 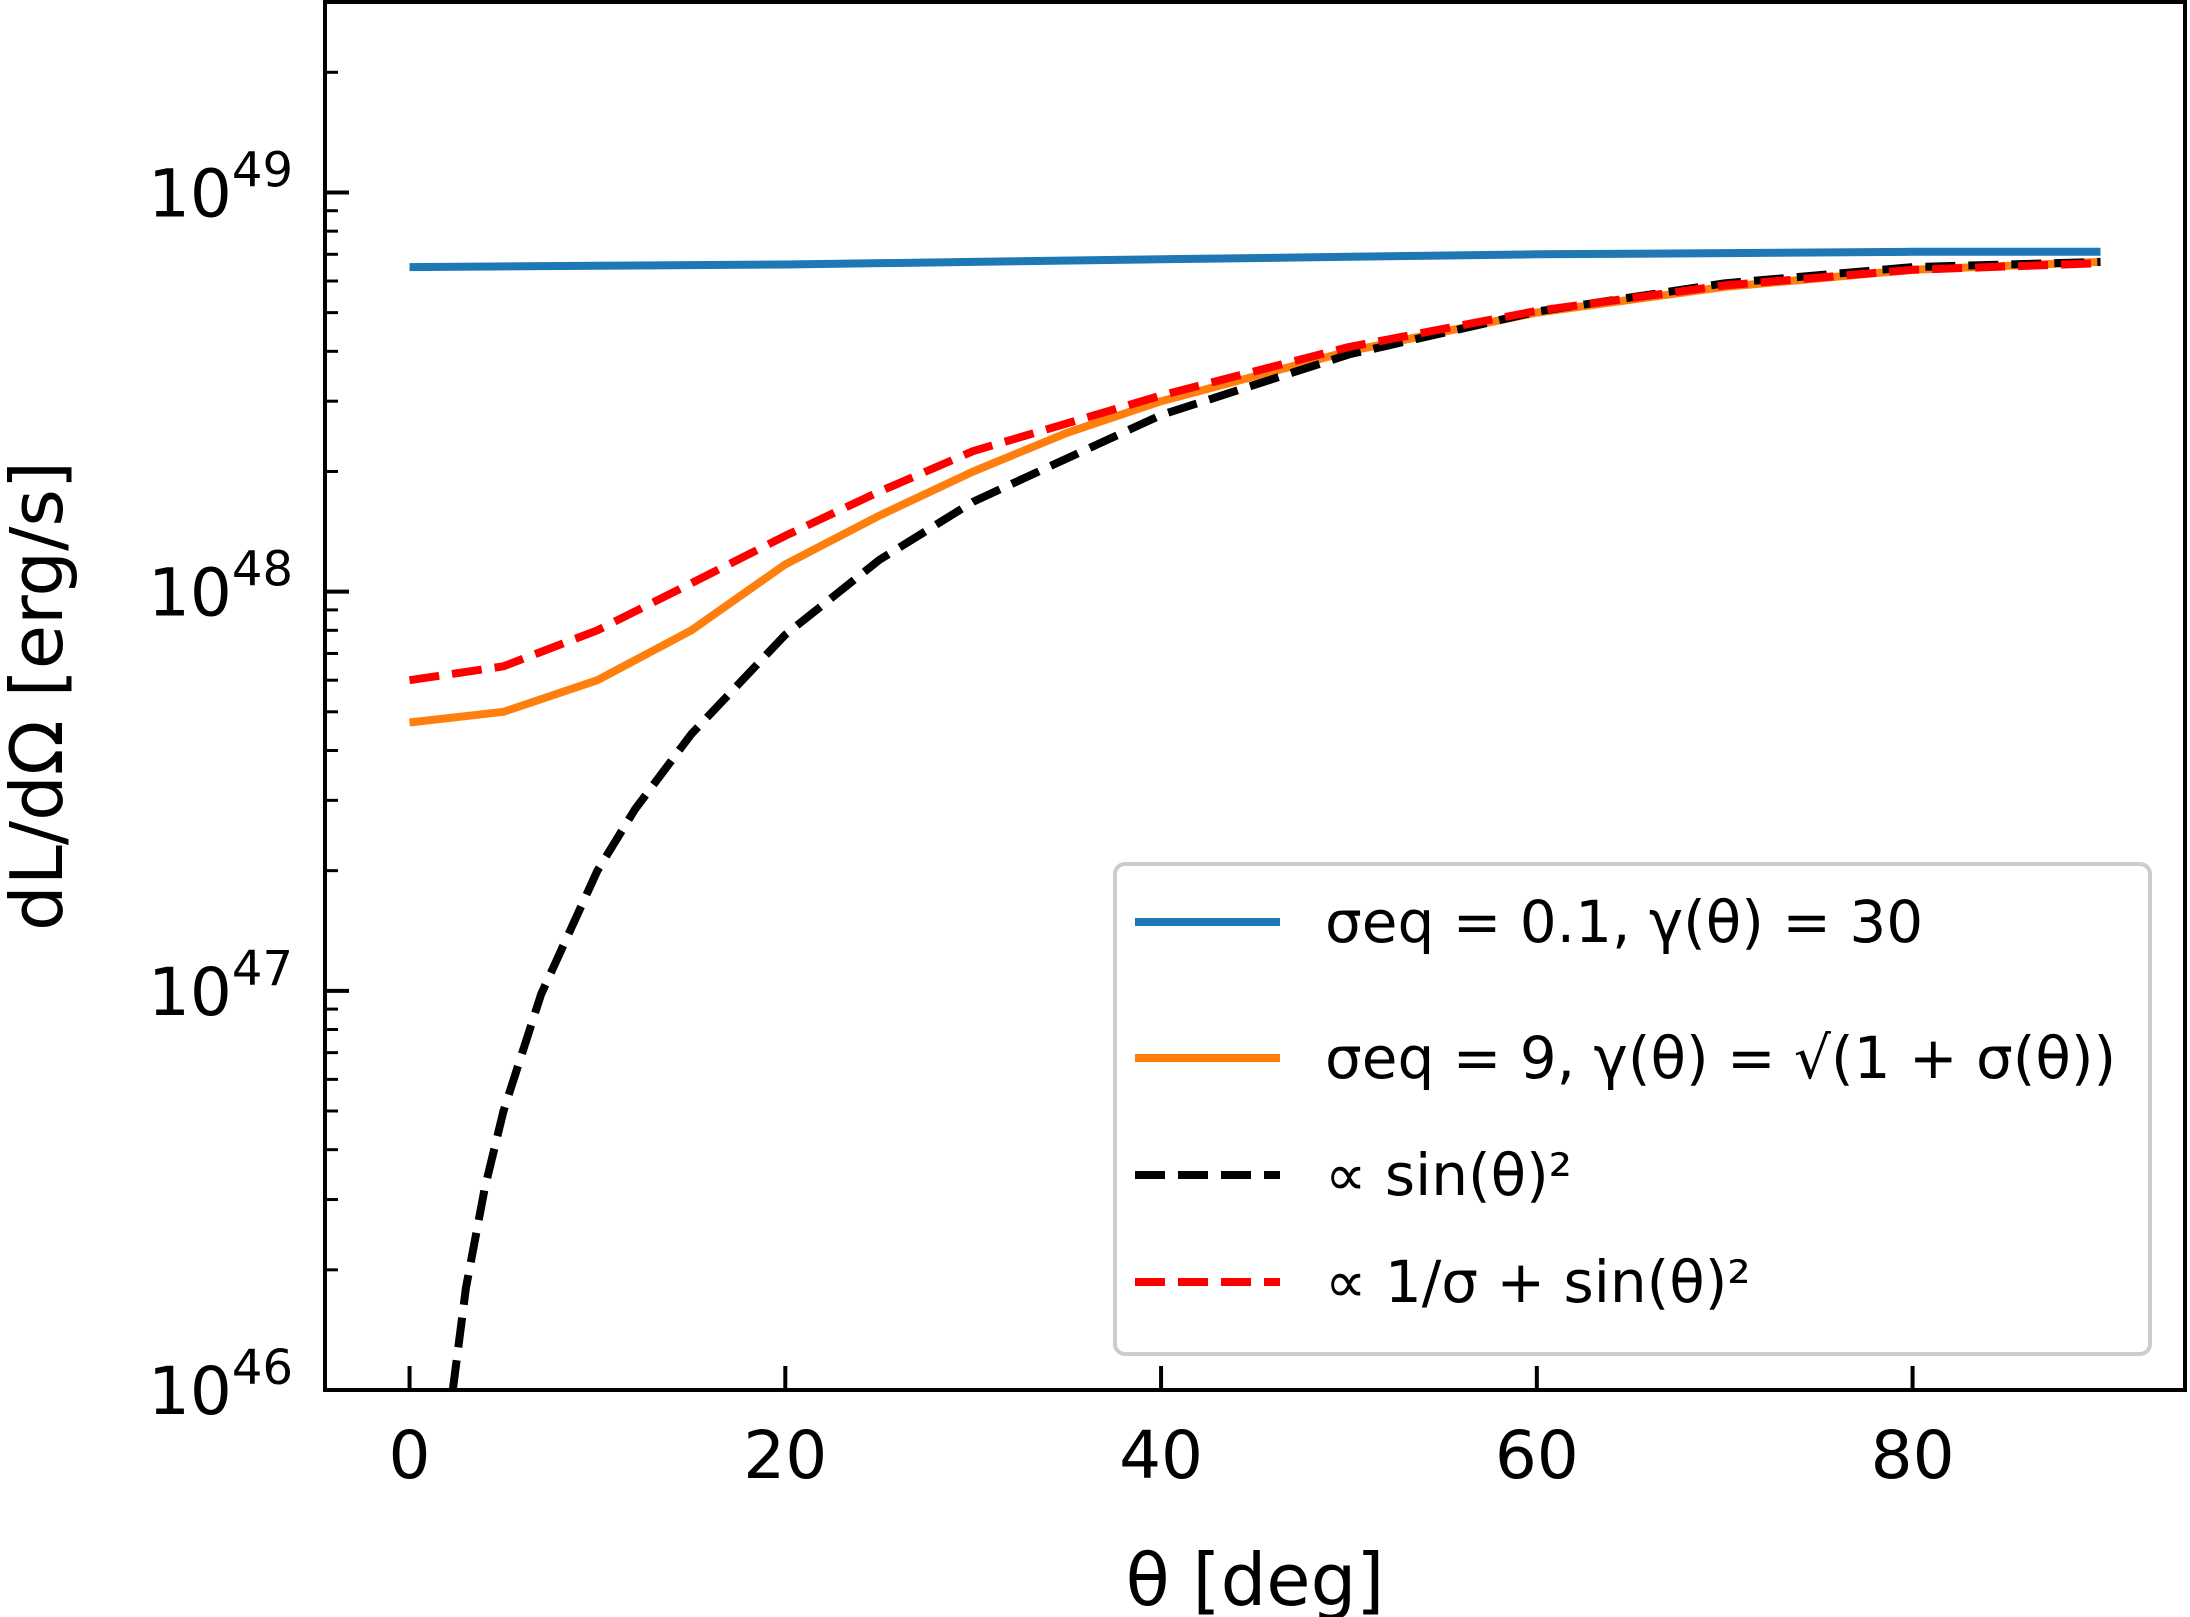 I want to click on y-tick-label: 1046, so click(x=220, y=1385).